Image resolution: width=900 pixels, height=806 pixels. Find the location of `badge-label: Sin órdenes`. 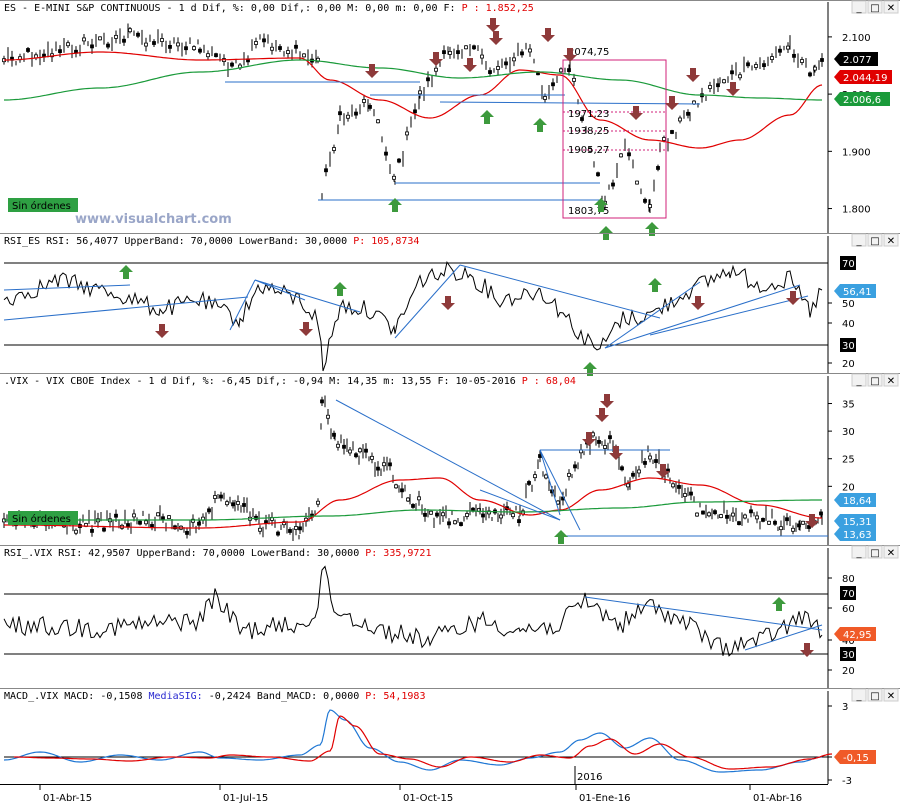

badge-label: Sin órdenes is located at coordinates (41, 206).